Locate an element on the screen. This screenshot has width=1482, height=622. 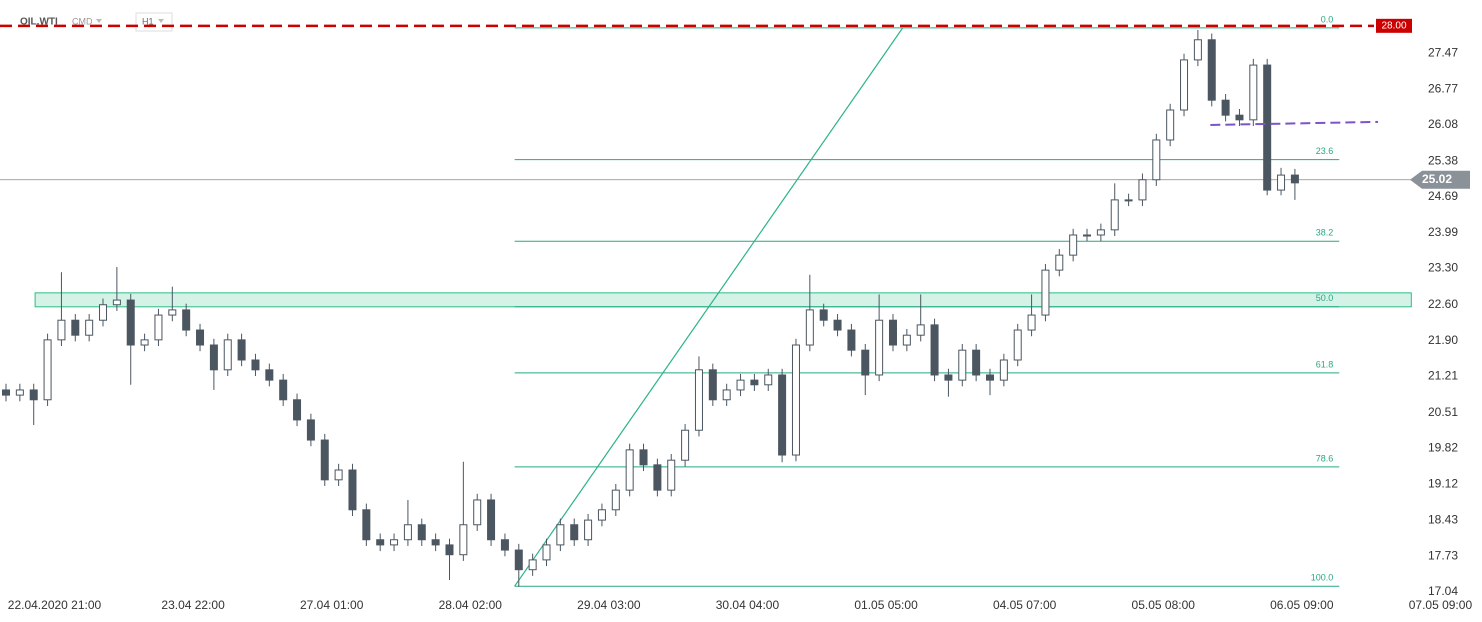
fib-label: 23.6 is located at coordinates (1325, 151).